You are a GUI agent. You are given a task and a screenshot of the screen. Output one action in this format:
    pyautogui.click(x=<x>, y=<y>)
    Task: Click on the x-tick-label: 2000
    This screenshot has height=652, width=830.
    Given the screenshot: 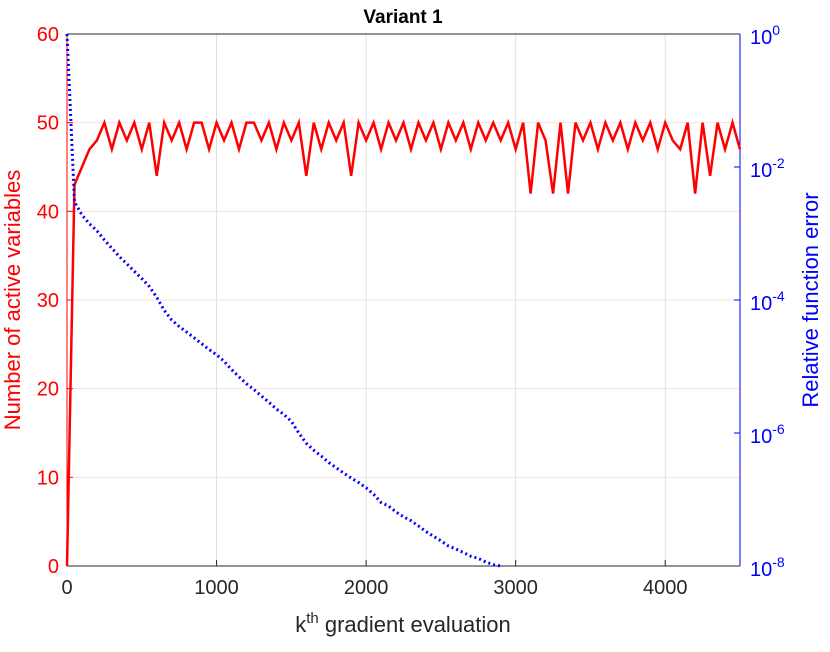 What is the action you would take?
    pyautogui.click(x=366, y=588)
    